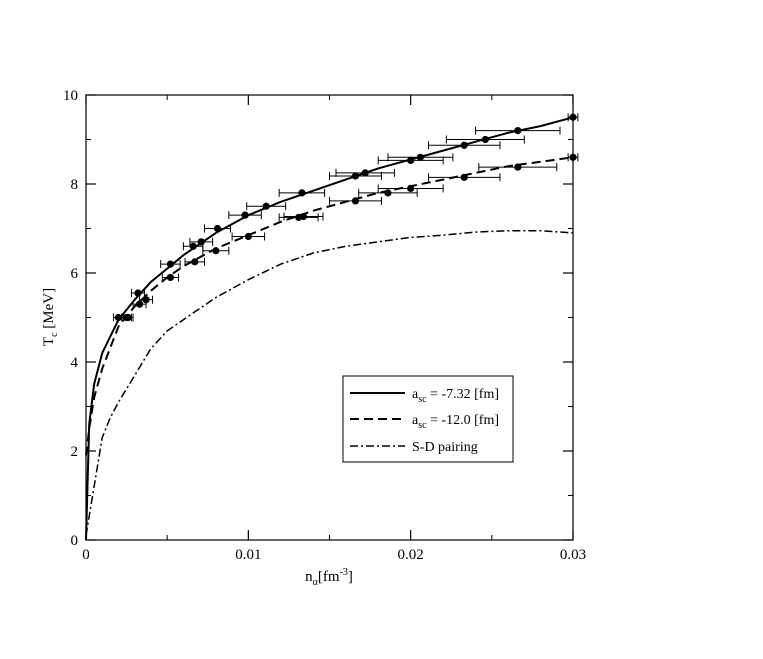 Image resolution: width=763 pixels, height=659 pixels. I want to click on x-tick-label: 0.03, so click(573, 555).